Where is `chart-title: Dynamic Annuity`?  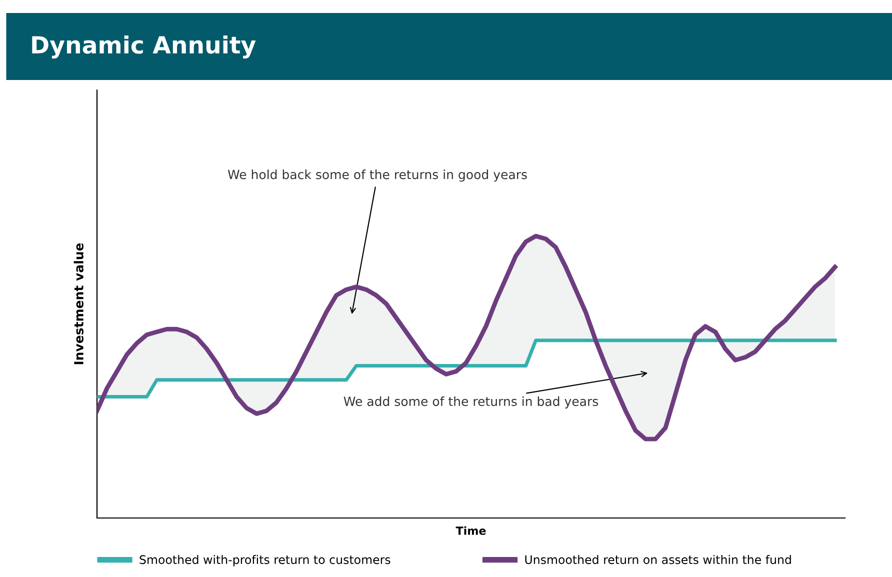 chart-title: Dynamic Annuity is located at coordinates (144, 47).